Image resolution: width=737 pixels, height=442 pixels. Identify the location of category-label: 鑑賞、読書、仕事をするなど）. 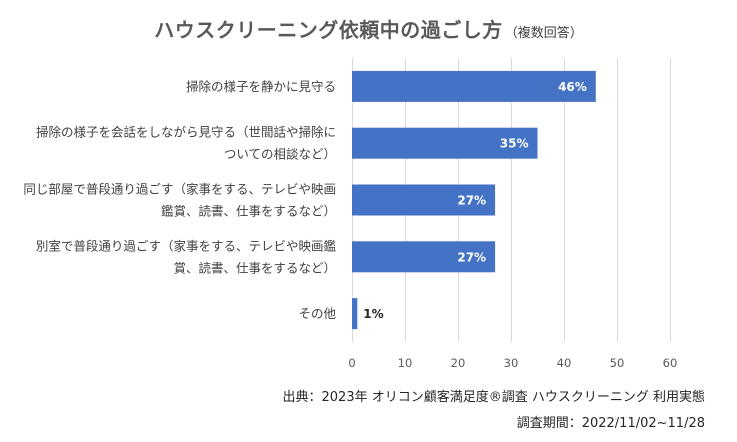
(248, 211).